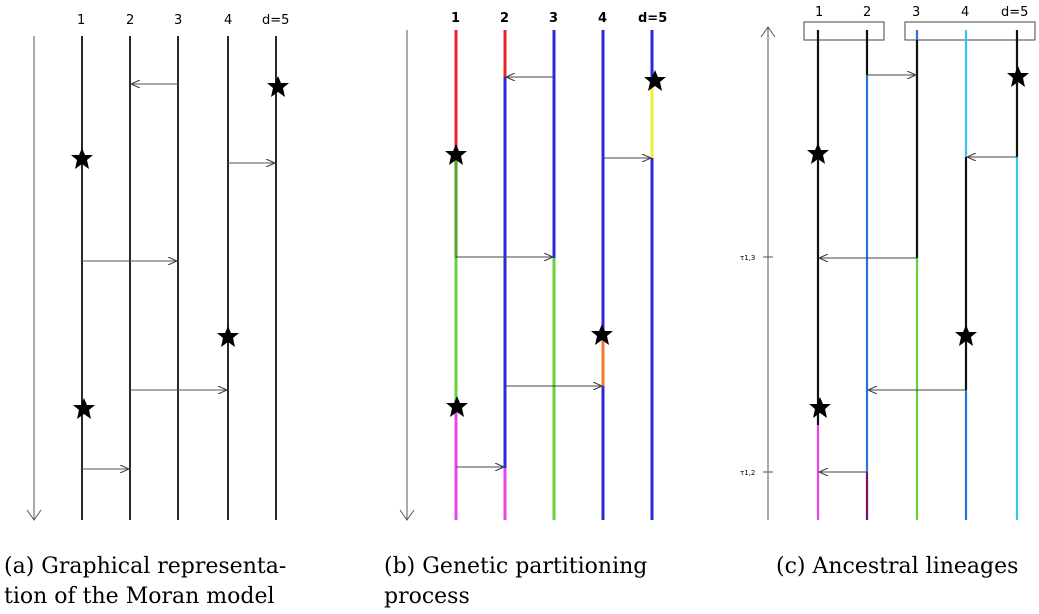  What do you see at coordinates (602, 18) in the screenshot?
I see `panel-b-label-4: 4` at bounding box center [602, 18].